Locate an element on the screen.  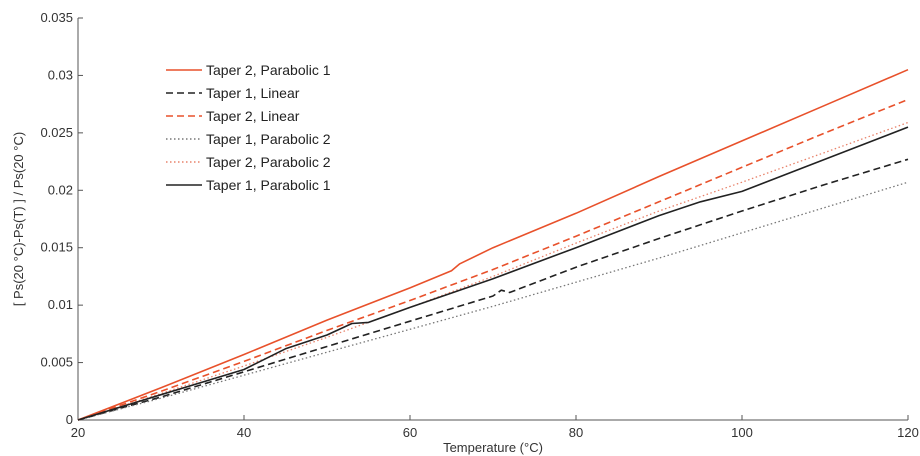
x-tick-label: 40 is located at coordinates (244, 432).